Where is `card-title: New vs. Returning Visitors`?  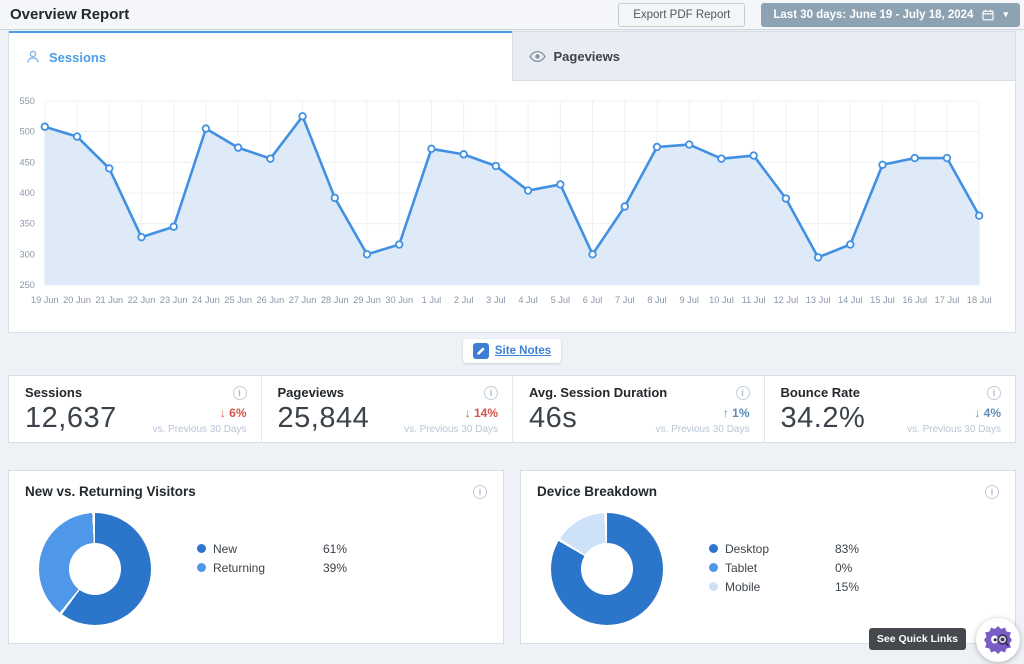 card-title: New vs. Returning Visitors is located at coordinates (110, 491).